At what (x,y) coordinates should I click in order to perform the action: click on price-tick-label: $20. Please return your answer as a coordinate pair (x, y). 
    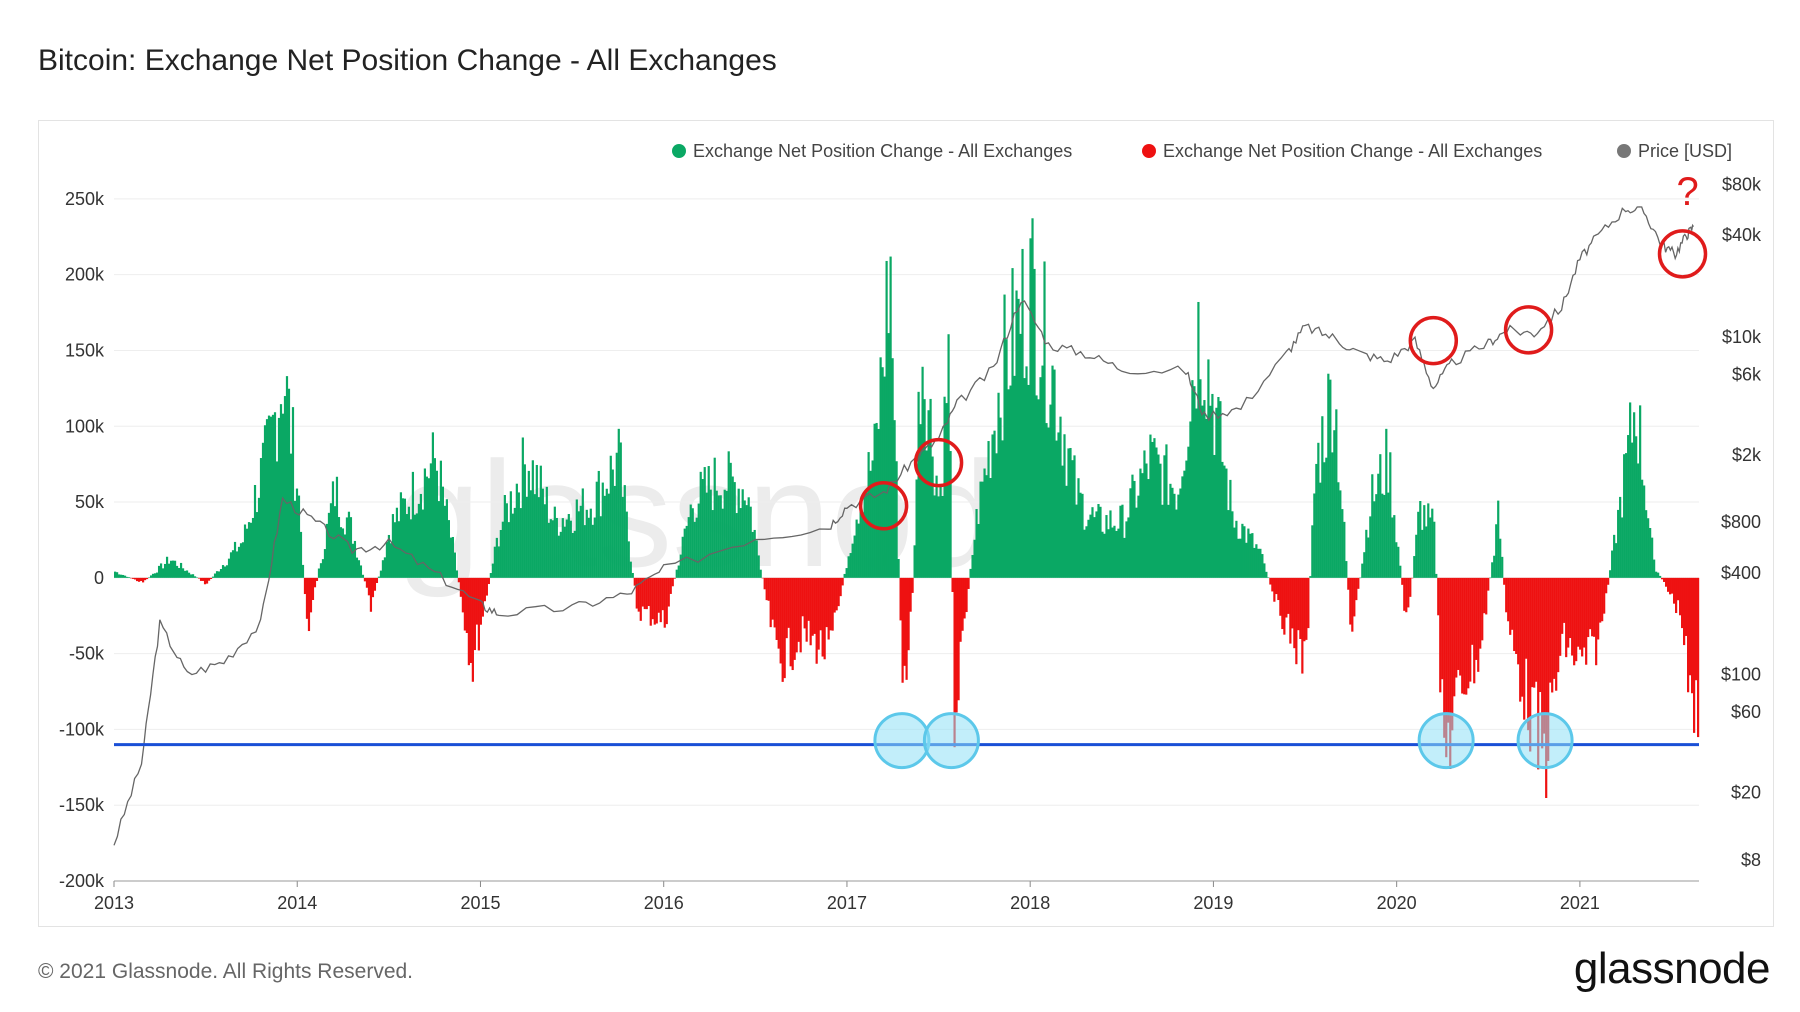
    Looking at the image, I should click on (1746, 793).